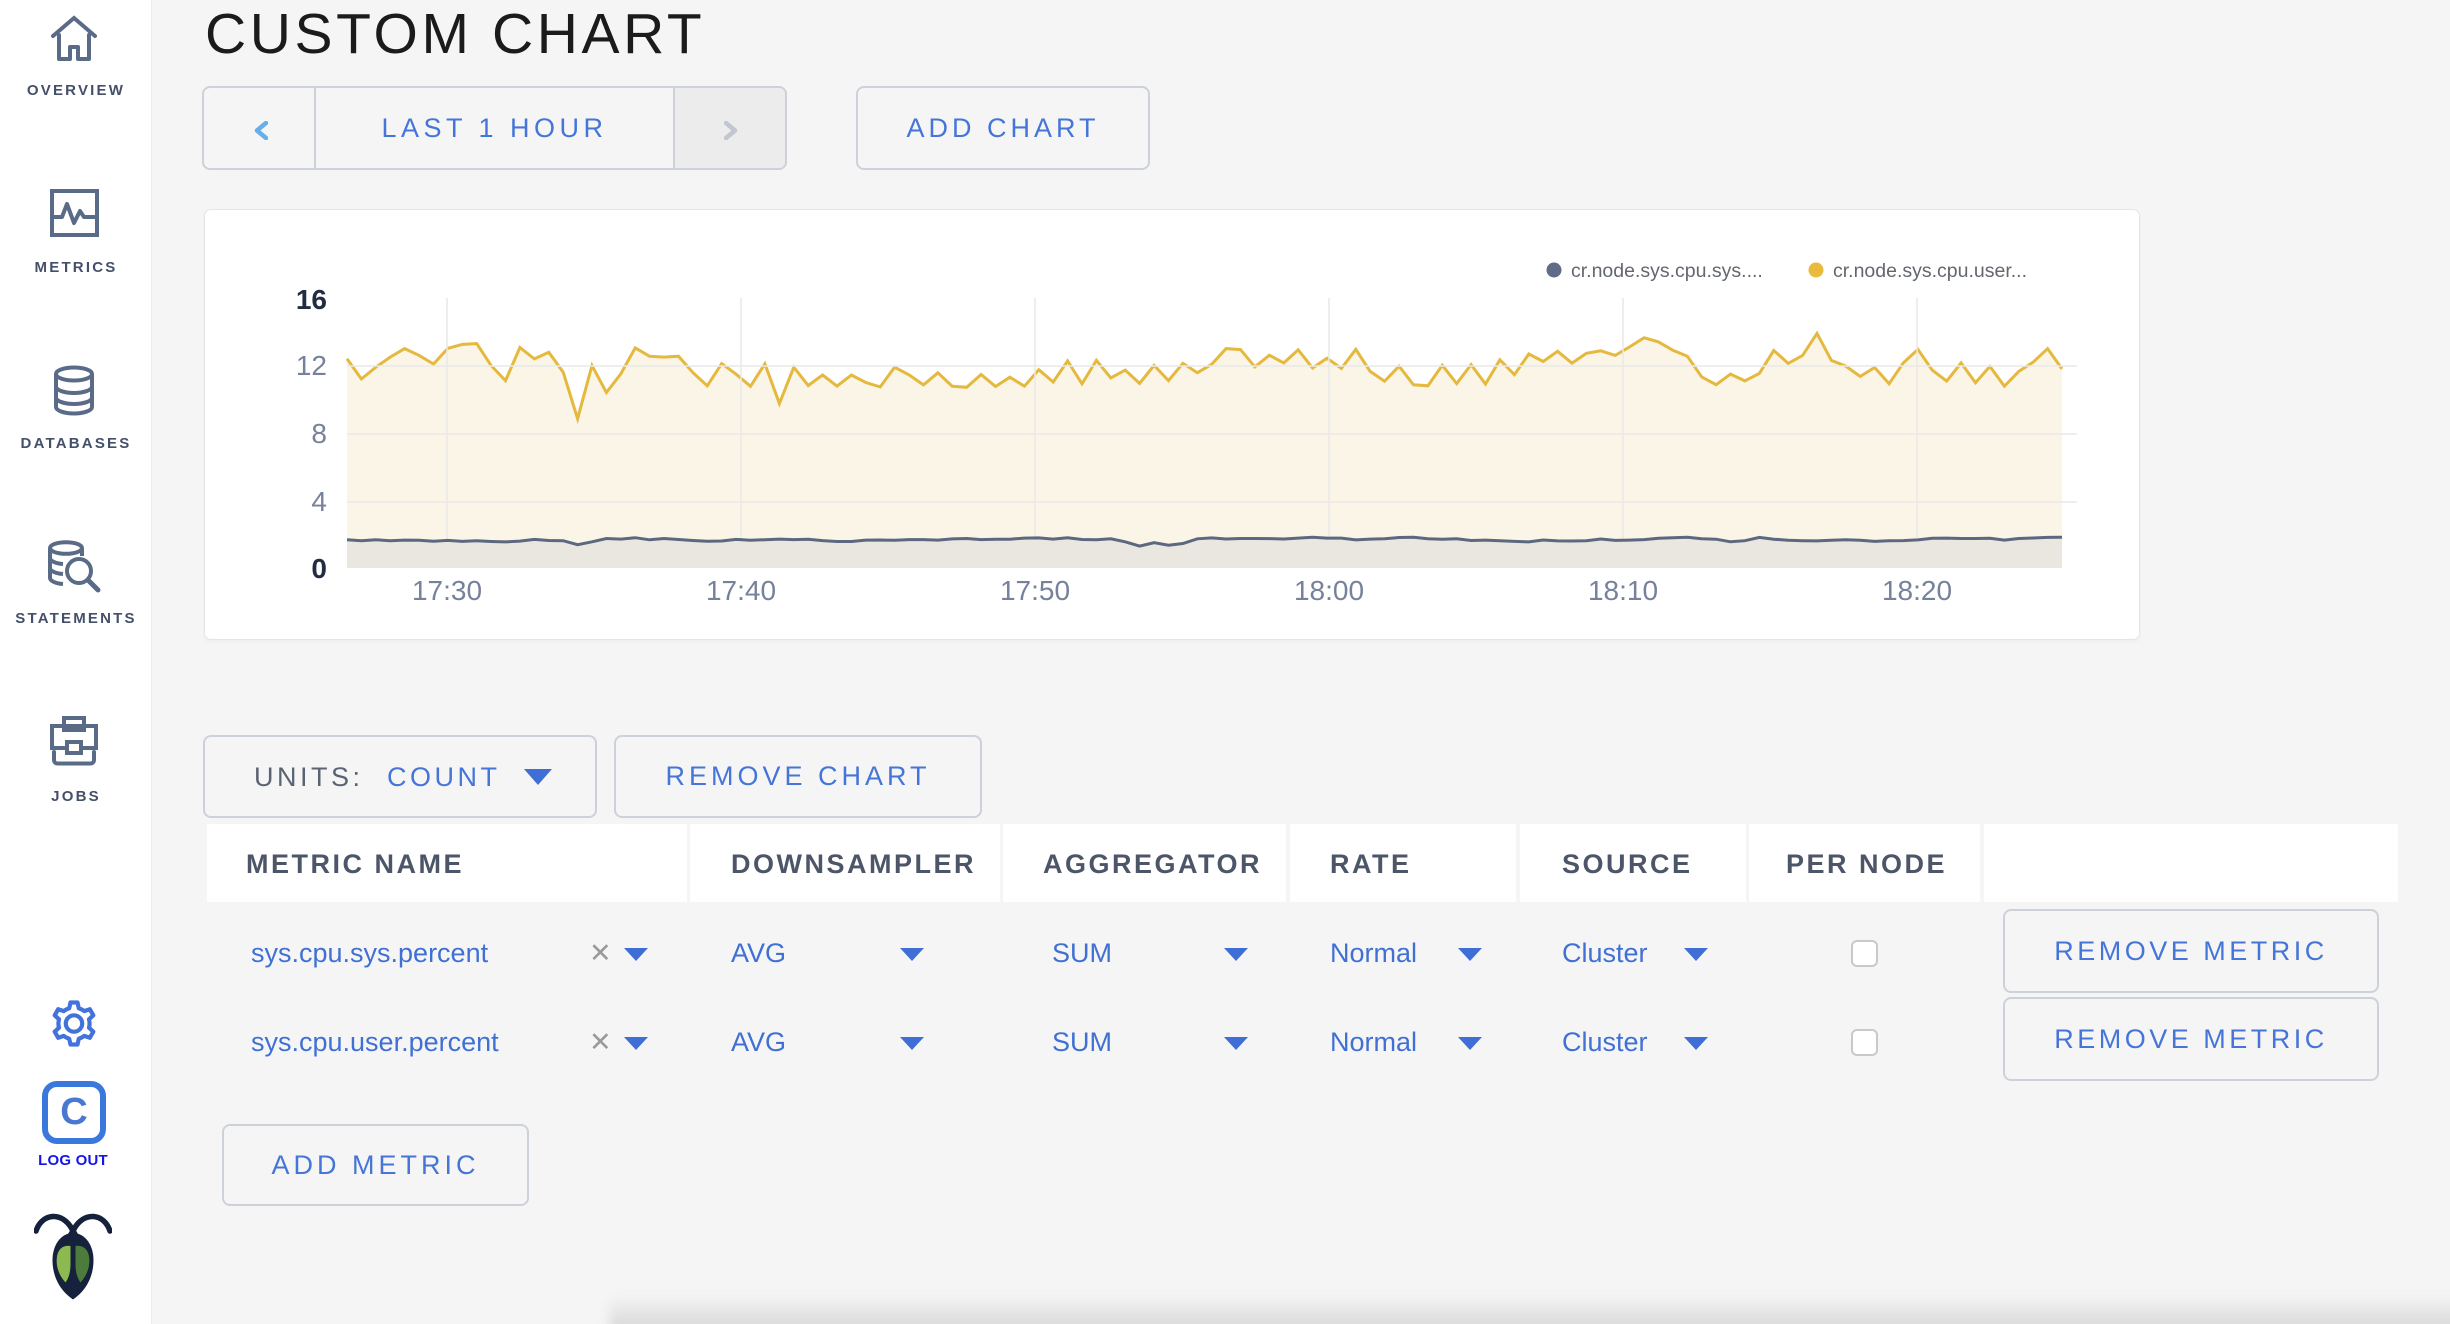 This screenshot has height=1324, width=2450. I want to click on svg-text: 18:20, so click(1917, 590).